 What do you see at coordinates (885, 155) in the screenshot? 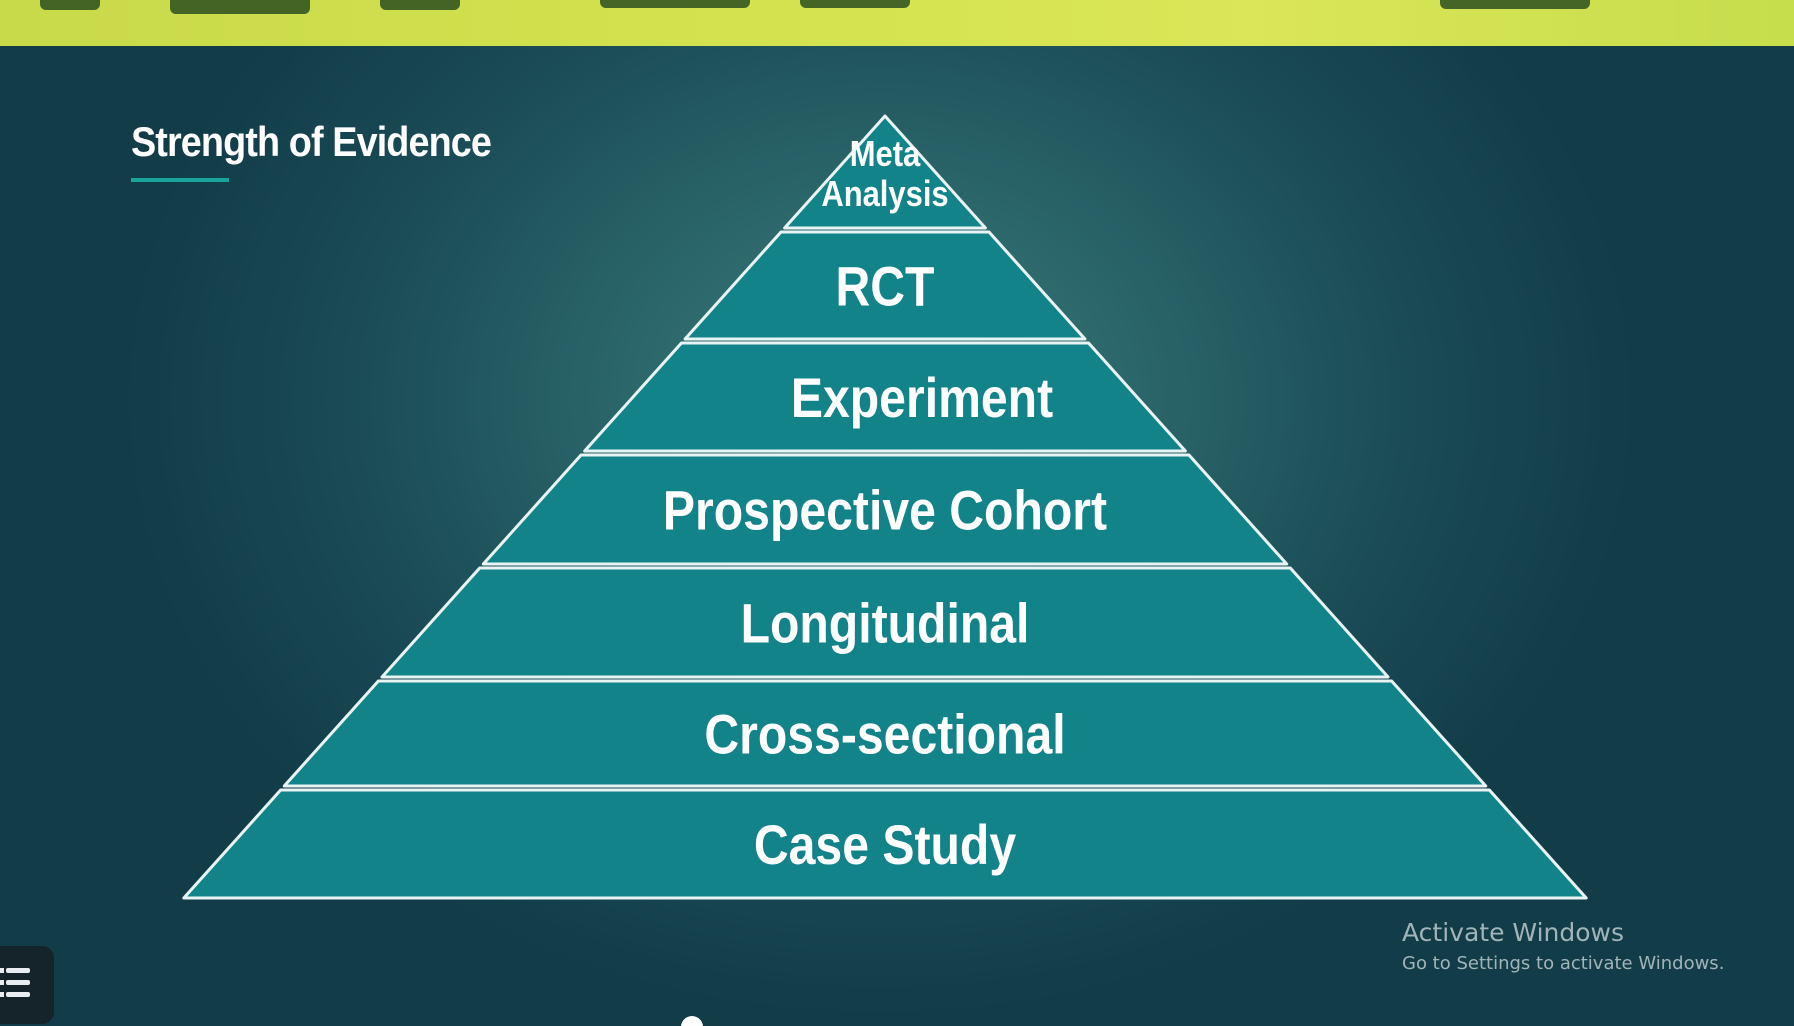
I see `pyramid-tier-label-0-0: Meta` at bounding box center [885, 155].